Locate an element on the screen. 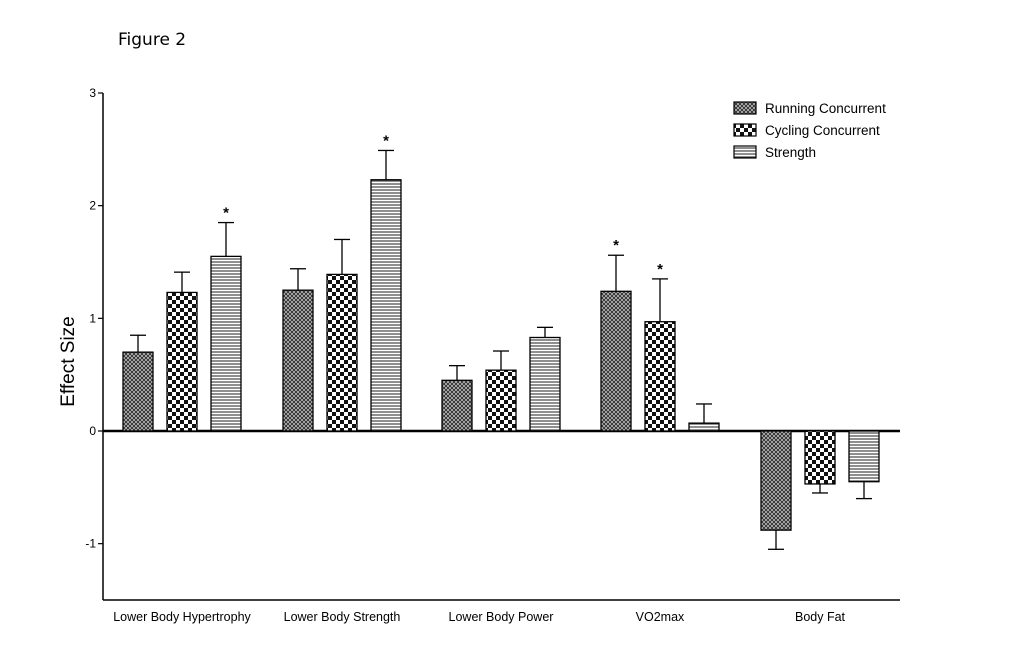 The height and width of the screenshot is (661, 1010). legend-label: Cycling Concurrent is located at coordinates (822, 130).